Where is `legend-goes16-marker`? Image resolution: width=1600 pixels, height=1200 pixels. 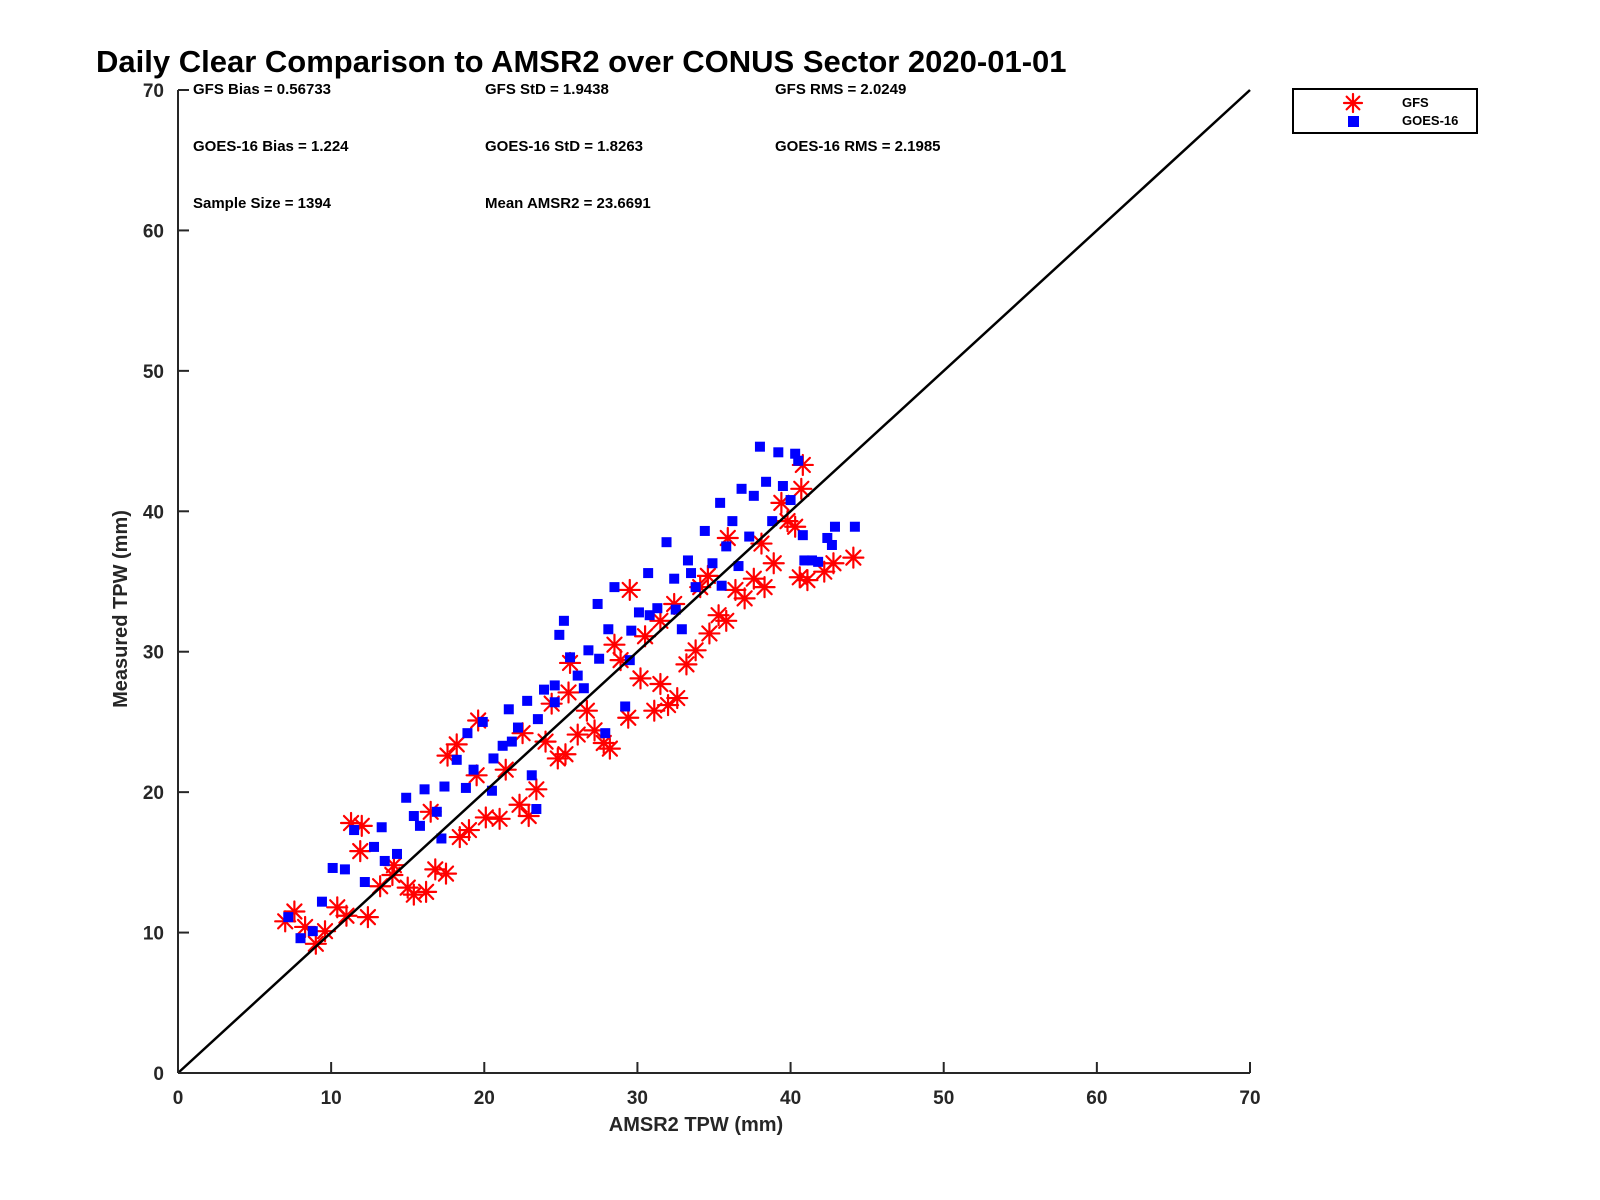 legend-goes16-marker is located at coordinates (1353, 121).